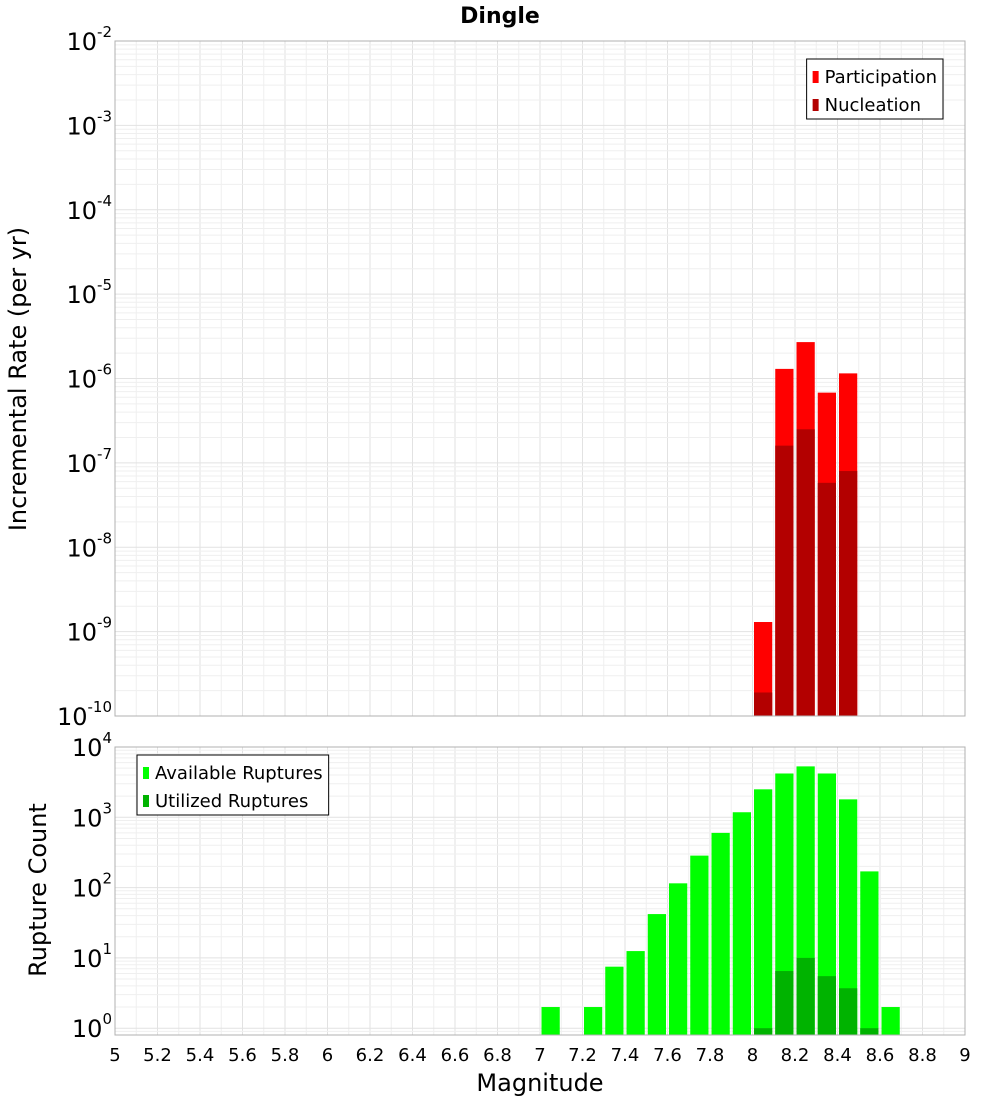 This screenshot has height=1100, width=1000. I want to click on x-tick-label: 5.6, so click(242, 1055).